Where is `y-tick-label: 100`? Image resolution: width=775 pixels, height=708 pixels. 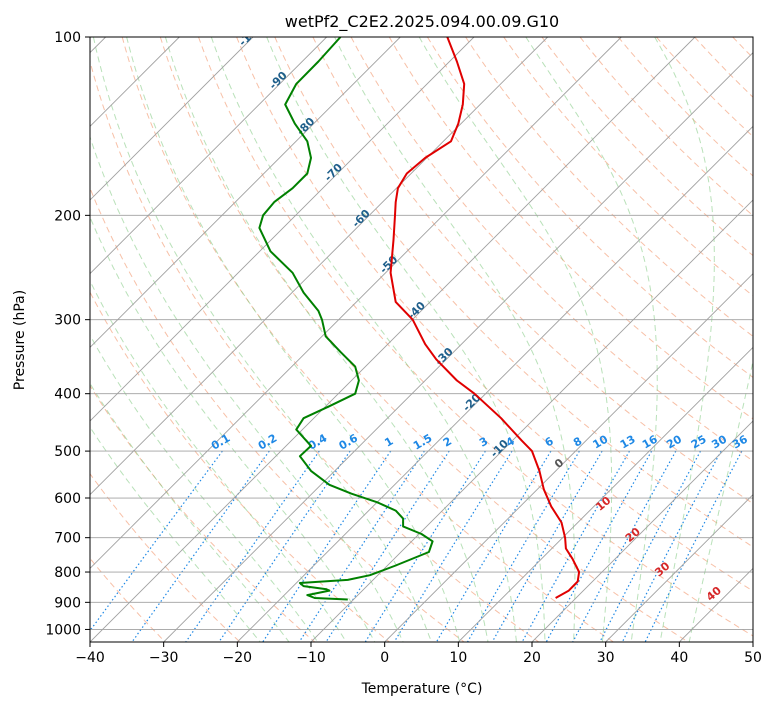
y-tick-label: 100 is located at coordinates (67, 38).